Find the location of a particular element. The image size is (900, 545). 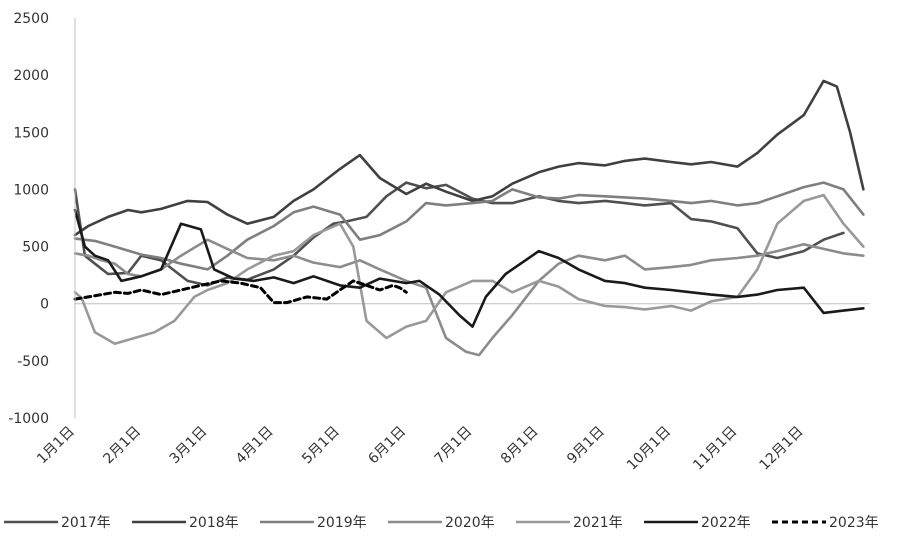

x-tick-label: 3月1日 is located at coordinates (189, 446).